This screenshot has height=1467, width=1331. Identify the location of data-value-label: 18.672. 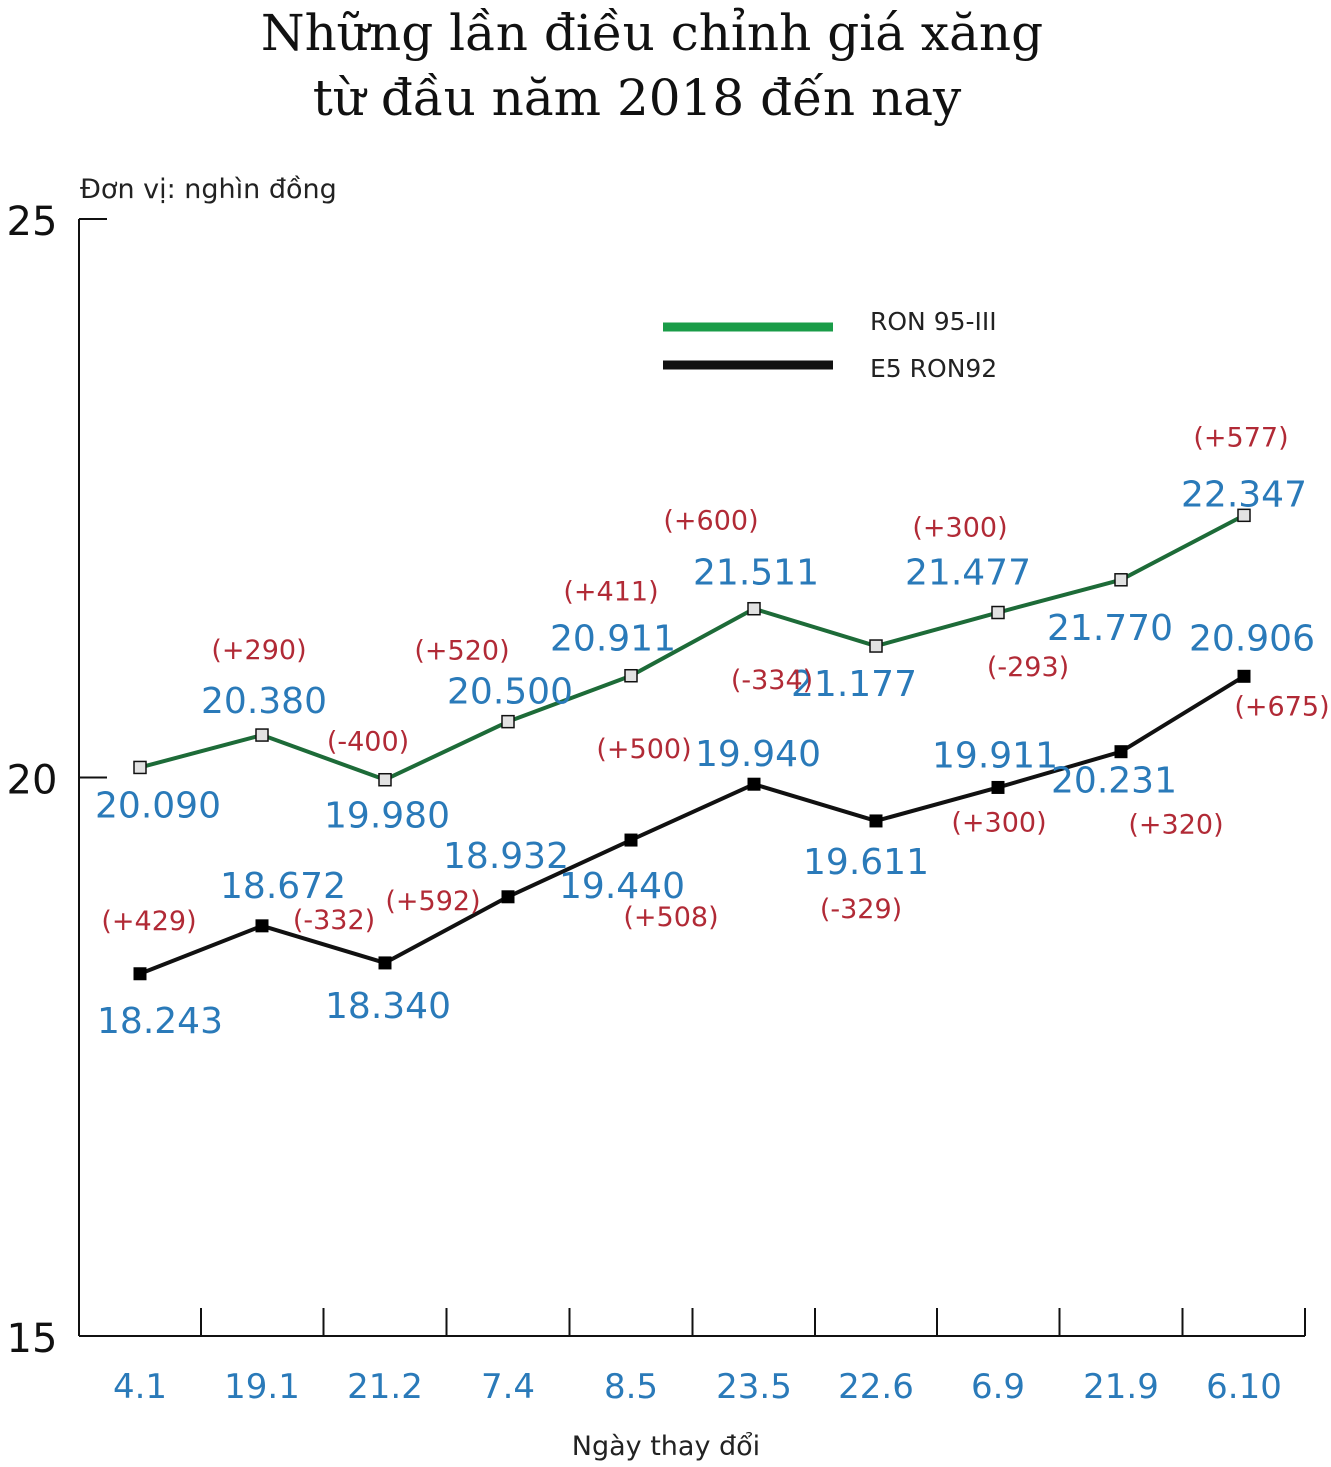
(283, 886).